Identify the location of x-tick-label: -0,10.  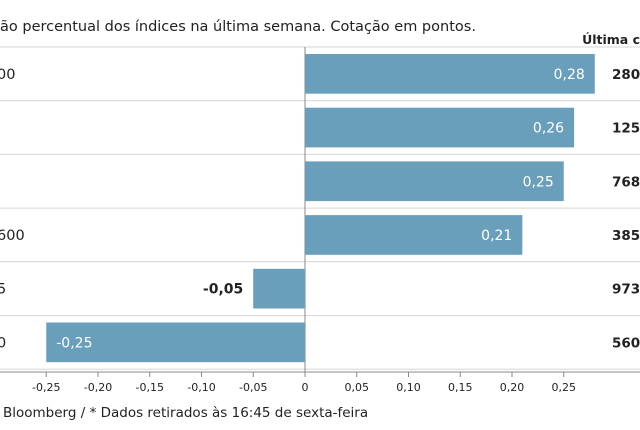
(201, 387).